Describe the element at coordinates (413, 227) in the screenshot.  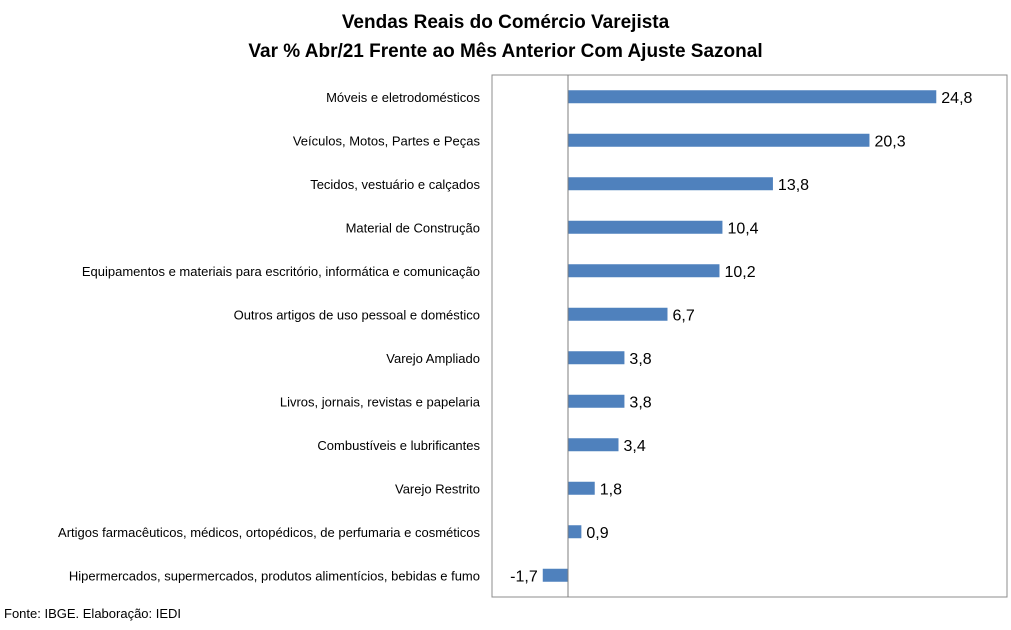
I see `category-label: Material de Construção` at that location.